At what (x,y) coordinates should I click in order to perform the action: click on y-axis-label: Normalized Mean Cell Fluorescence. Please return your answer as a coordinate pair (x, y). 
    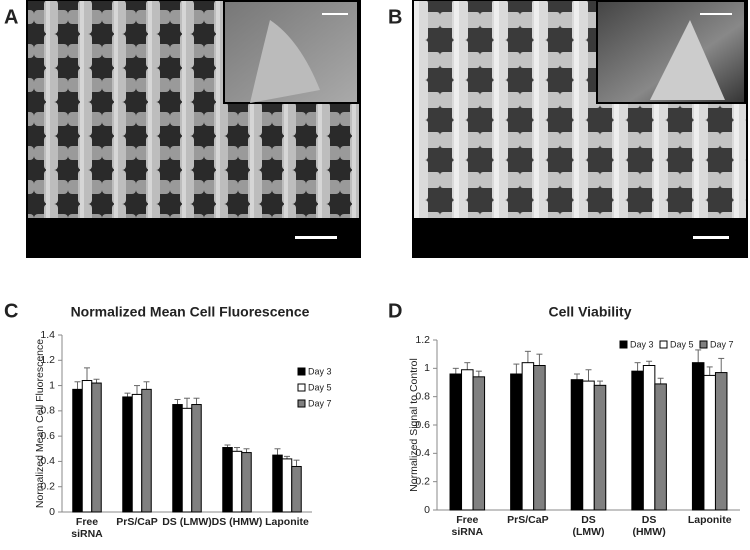
    Looking at the image, I should click on (40, 423).